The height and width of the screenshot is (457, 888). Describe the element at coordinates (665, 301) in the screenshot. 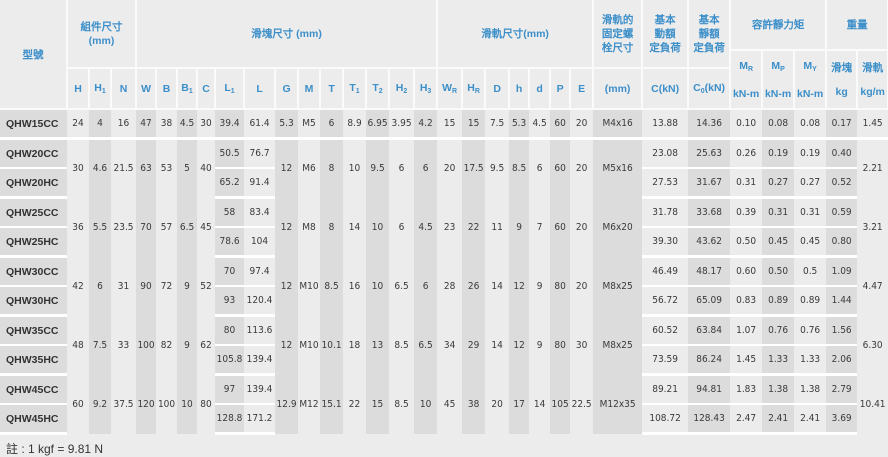

I see `cell-c: 56.72` at that location.